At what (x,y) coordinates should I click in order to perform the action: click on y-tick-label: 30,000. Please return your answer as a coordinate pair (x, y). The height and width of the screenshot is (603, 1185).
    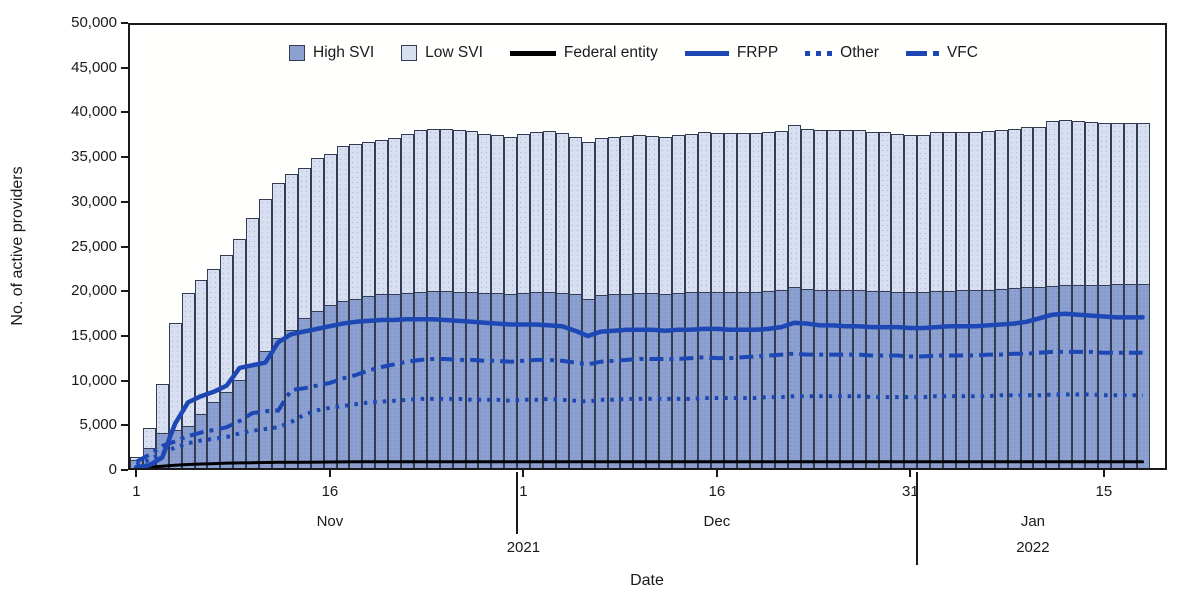
    Looking at the image, I should click on (94, 201).